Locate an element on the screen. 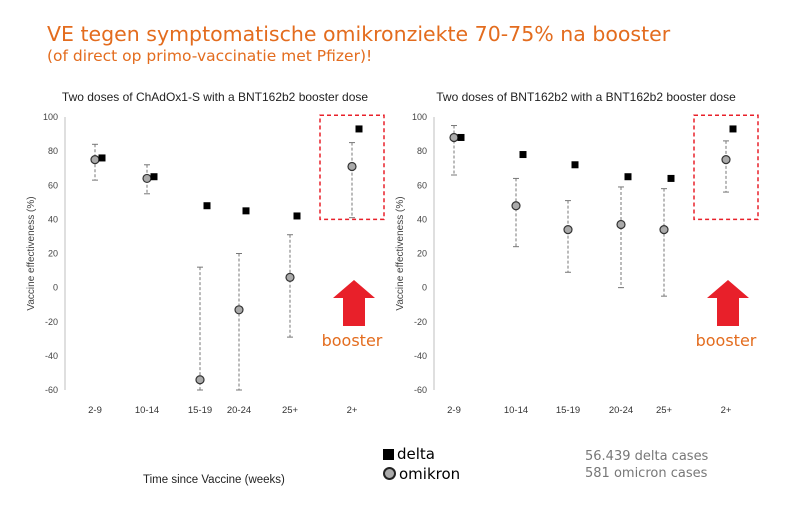 This screenshot has height=506, width=800. chart1-y-tick-label: -40 is located at coordinates (51, 356).